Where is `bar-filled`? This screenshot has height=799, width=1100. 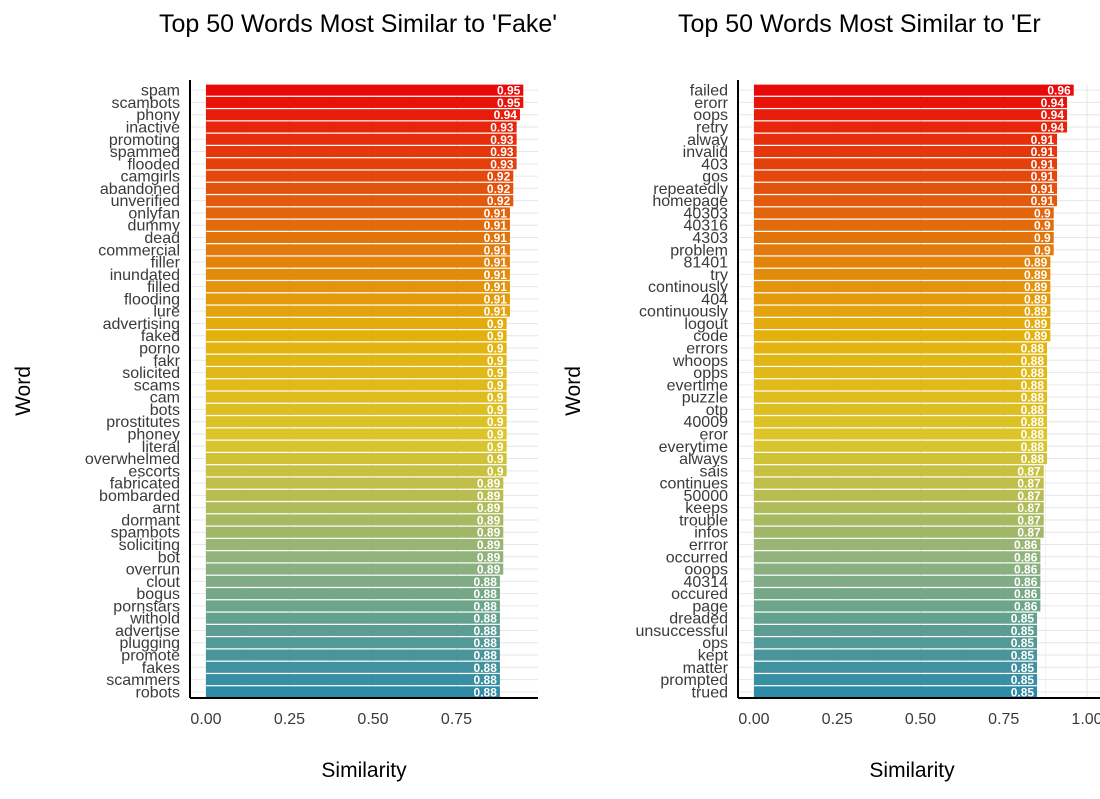 bar-filled is located at coordinates (358, 287).